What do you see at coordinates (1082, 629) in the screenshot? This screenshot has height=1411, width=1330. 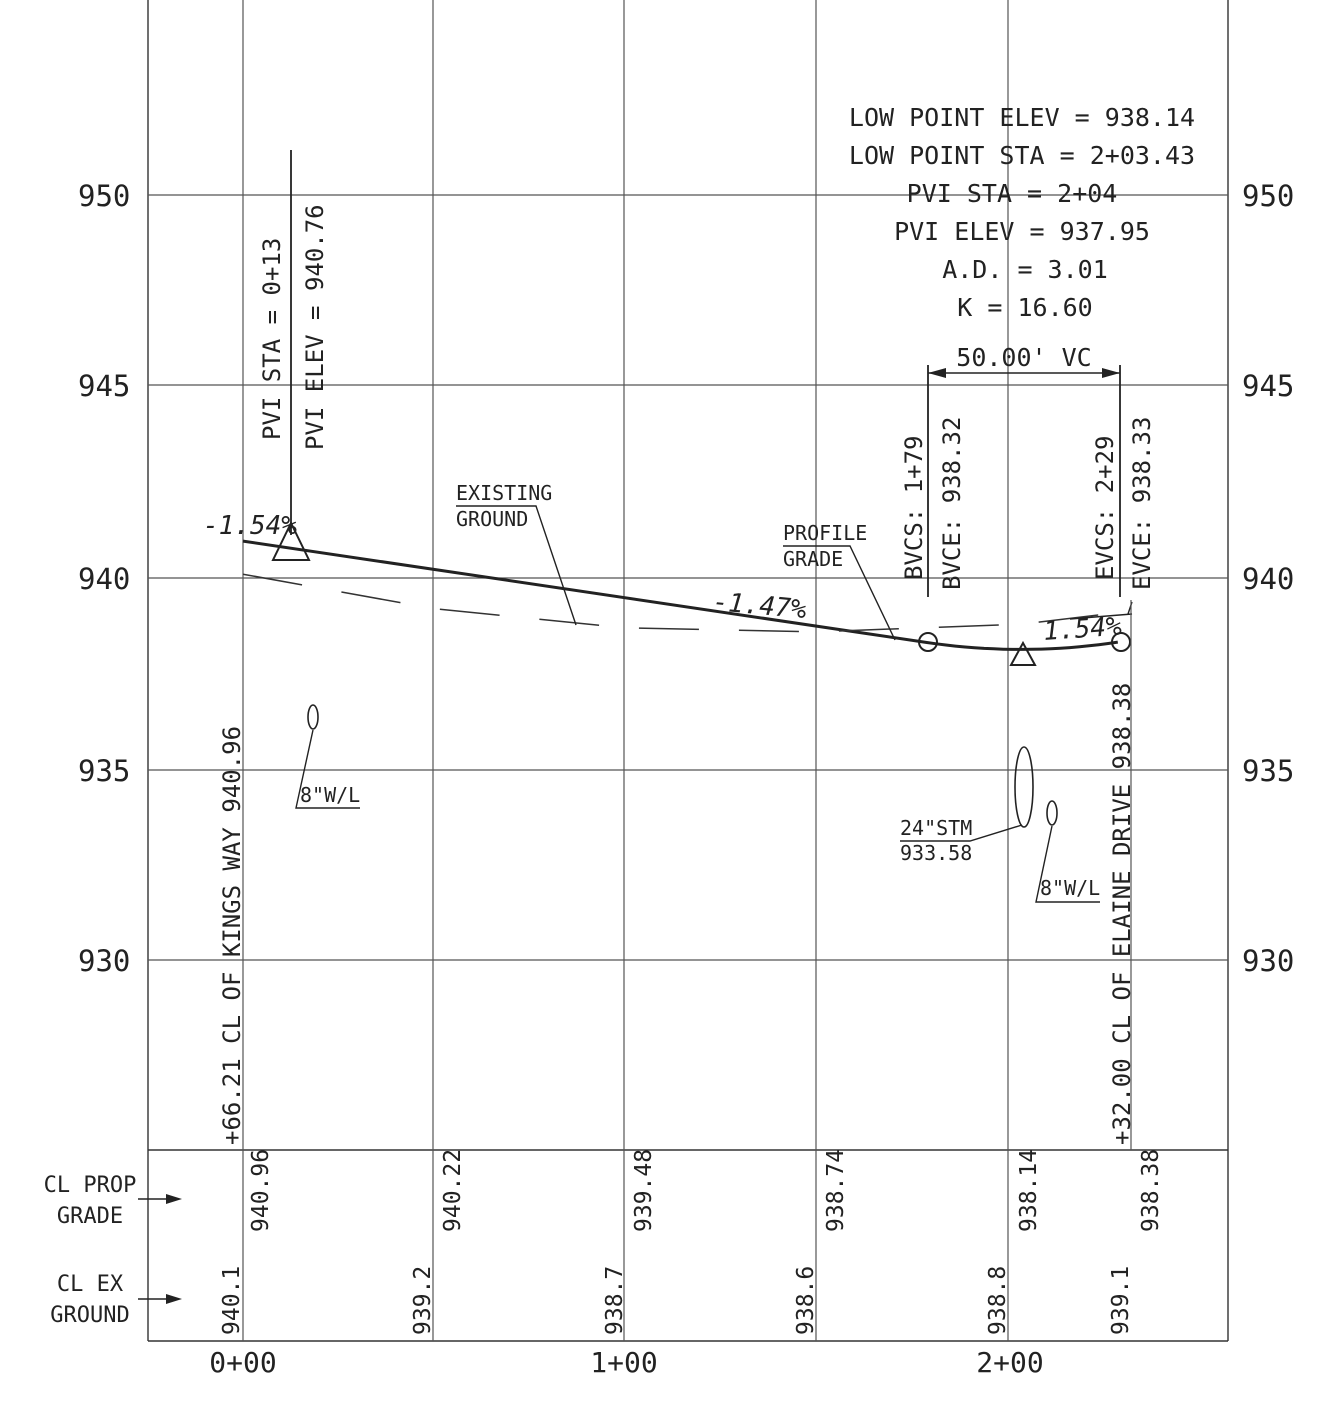 I see `grade-label-end: 1.54%` at bounding box center [1082, 629].